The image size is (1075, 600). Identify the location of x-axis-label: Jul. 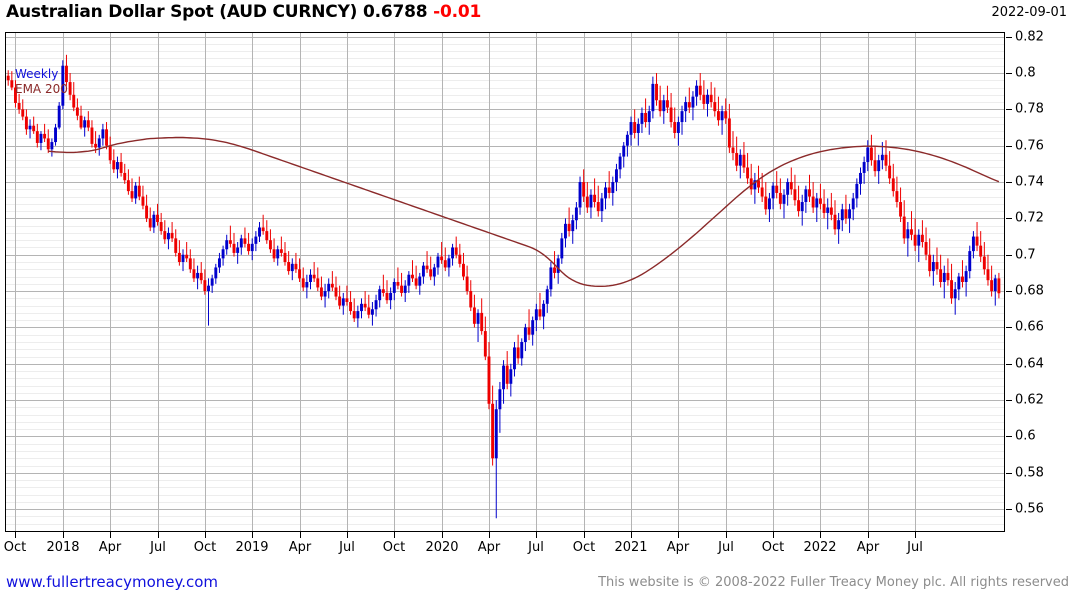
(347, 547).